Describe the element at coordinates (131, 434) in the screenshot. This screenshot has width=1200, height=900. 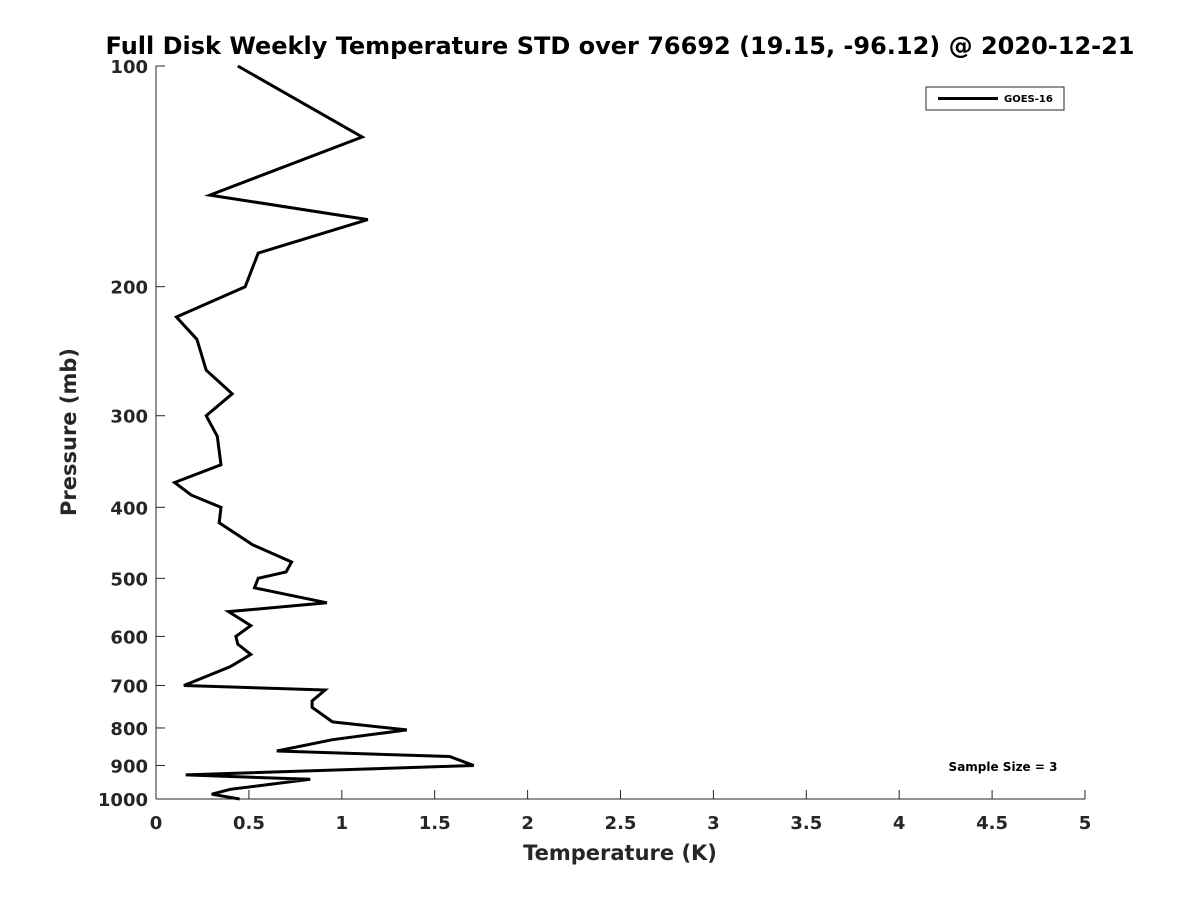
I see `y-axis-ticks: 100 200 300 400 500 600 700 800 900 1000` at that location.